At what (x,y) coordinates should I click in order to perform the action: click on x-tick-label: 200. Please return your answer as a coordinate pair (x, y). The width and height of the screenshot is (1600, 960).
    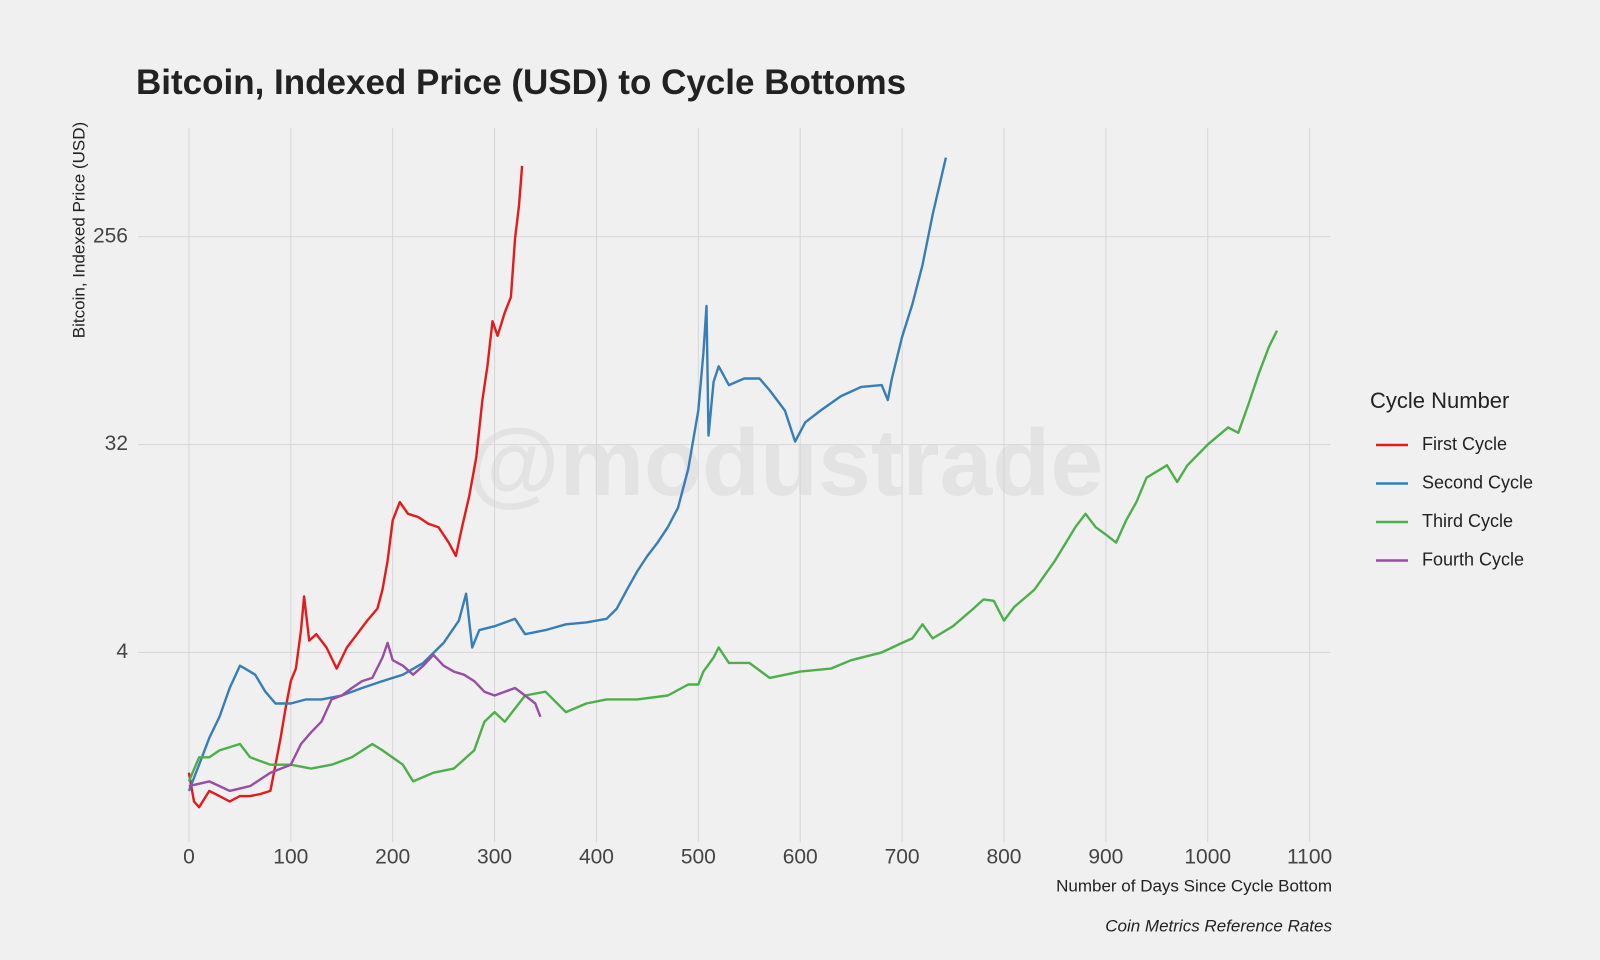
    Looking at the image, I should click on (392, 857).